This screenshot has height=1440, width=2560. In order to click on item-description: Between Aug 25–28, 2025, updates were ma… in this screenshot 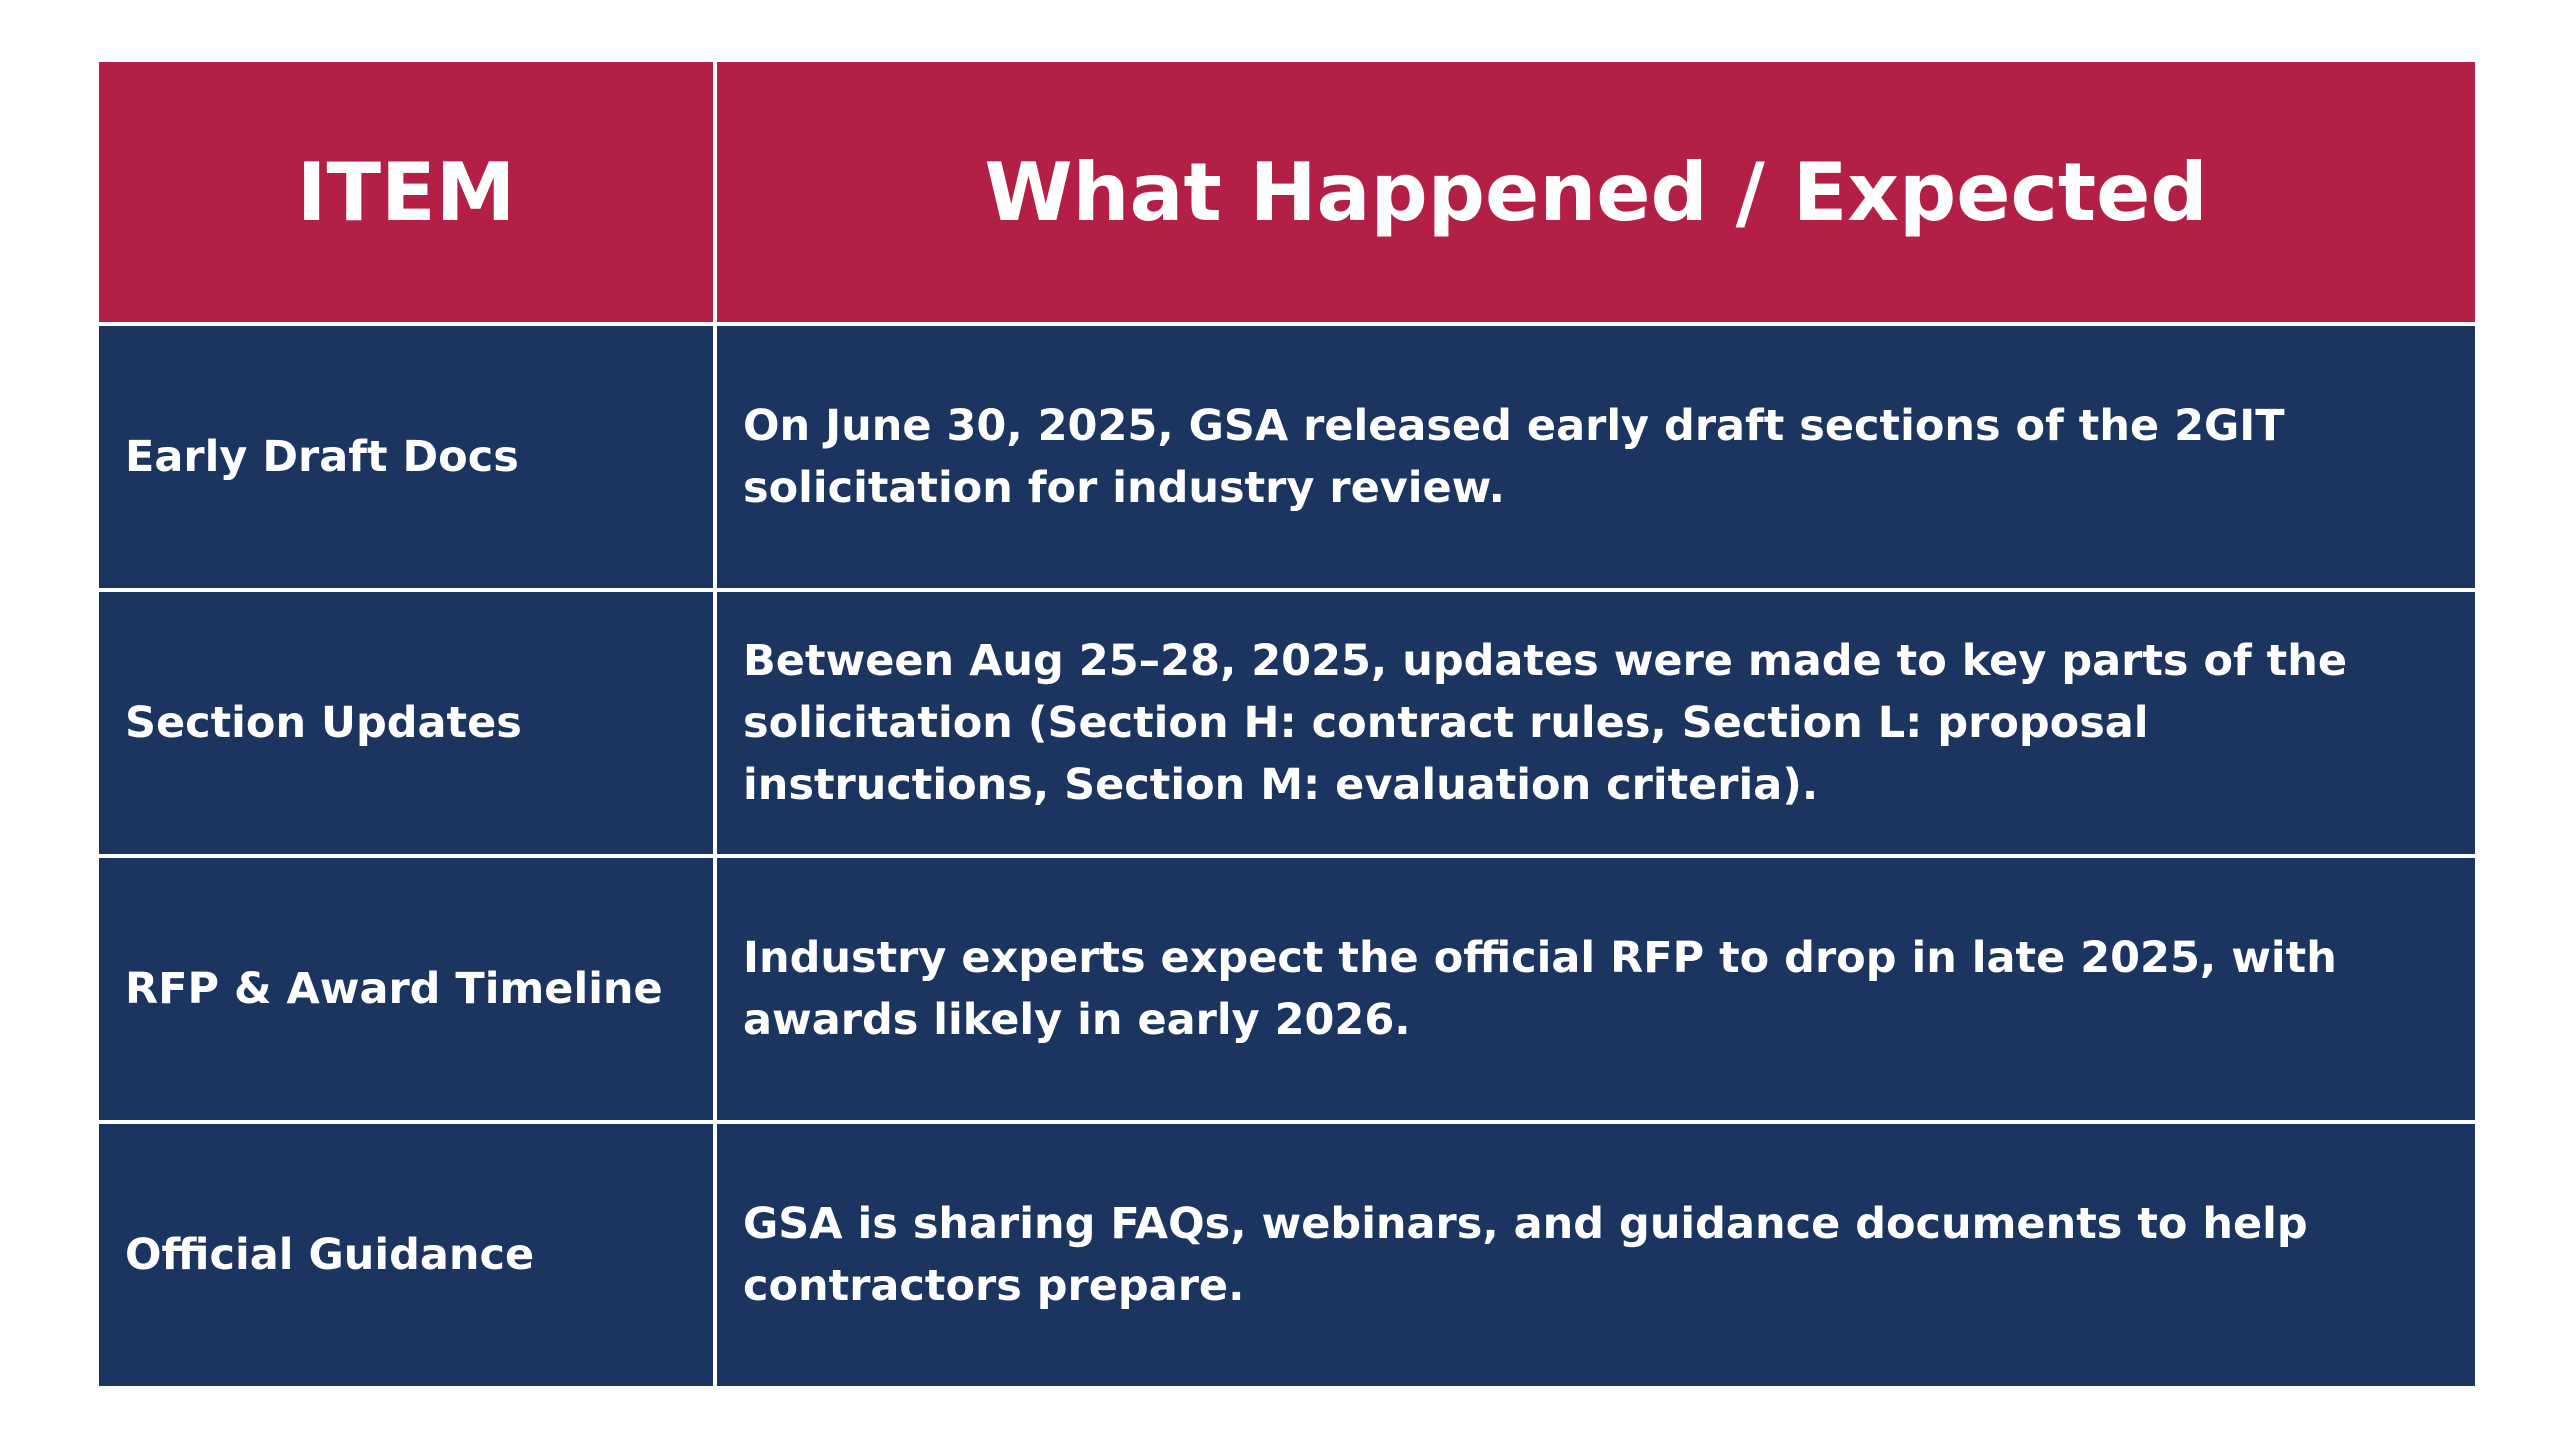, I will do `click(1596, 723)`.